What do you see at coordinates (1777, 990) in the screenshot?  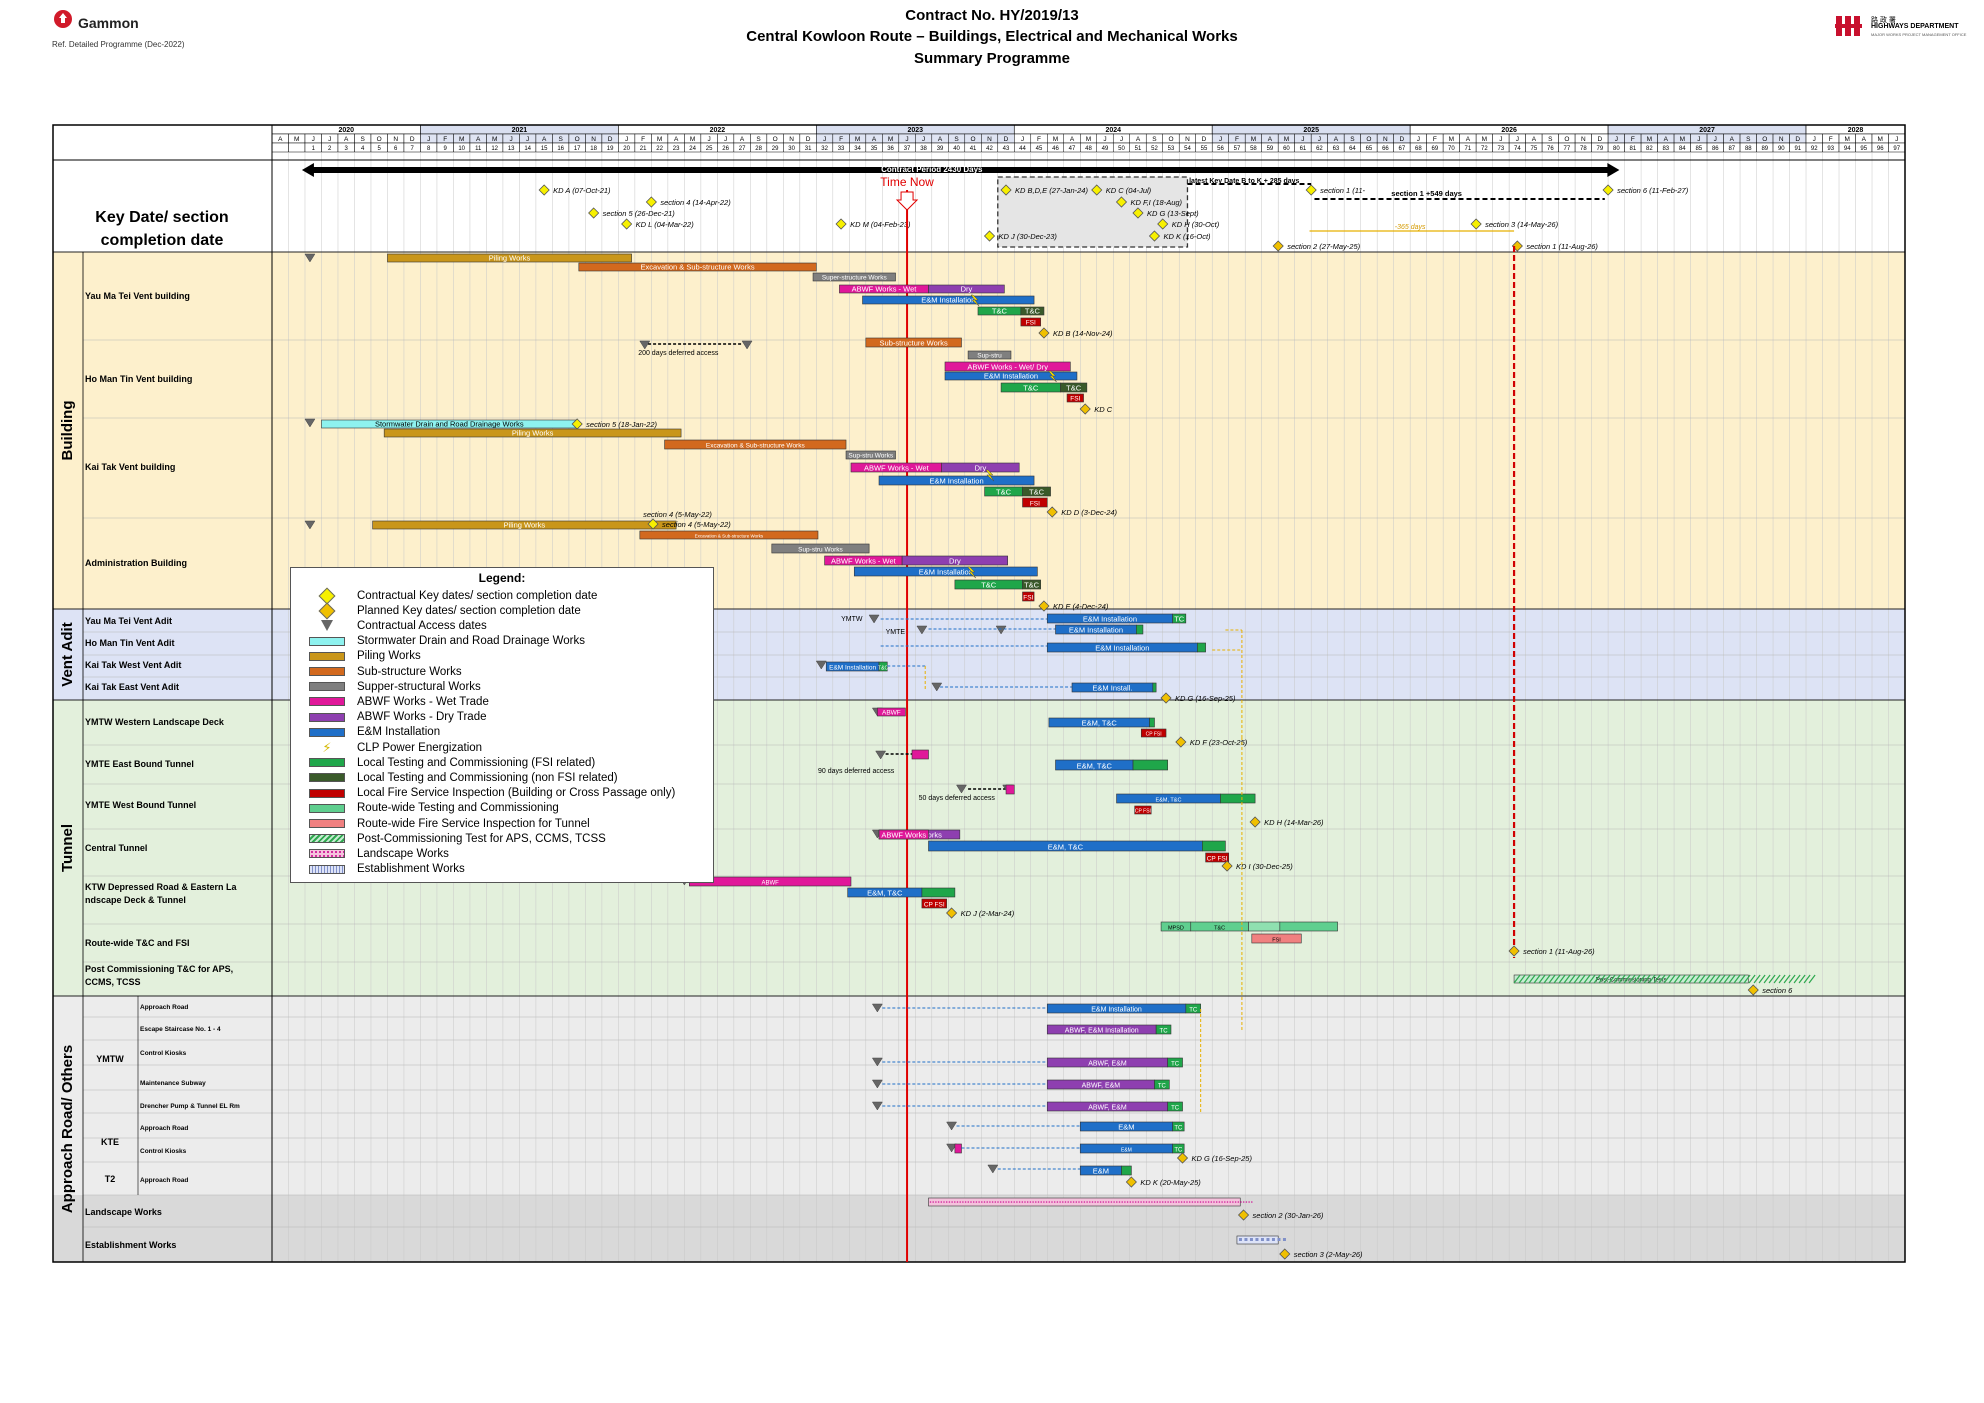 I see `milestone-label: section 6` at bounding box center [1777, 990].